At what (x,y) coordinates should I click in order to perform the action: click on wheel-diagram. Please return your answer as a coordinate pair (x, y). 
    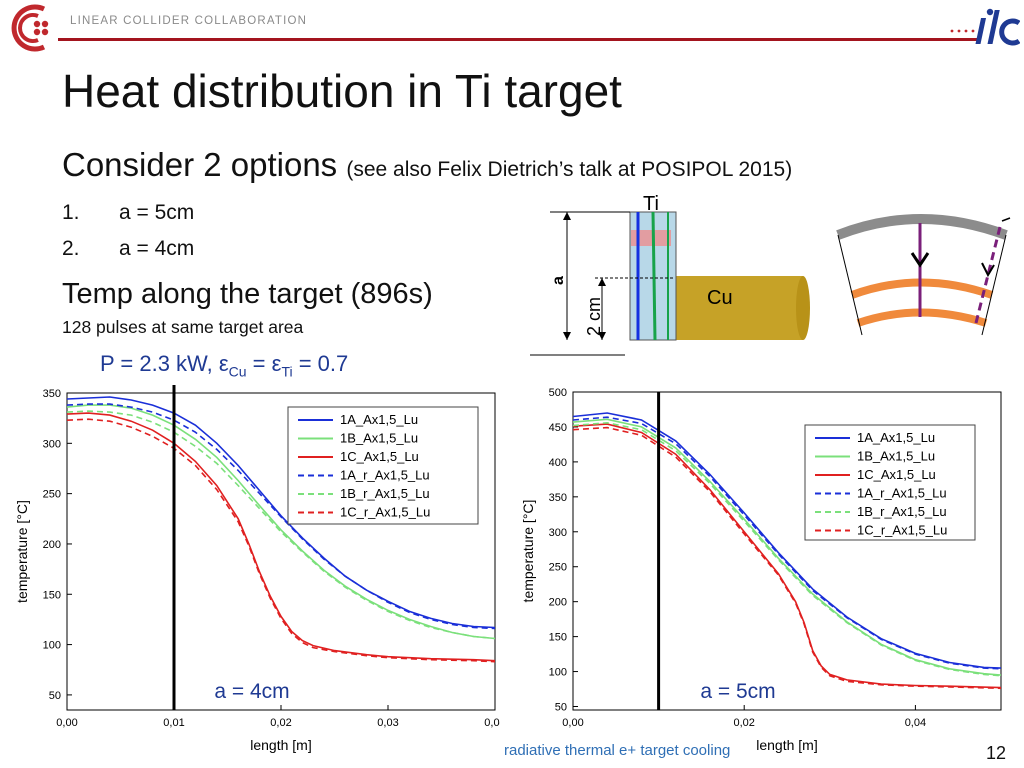
    Looking at the image, I should click on (923, 275).